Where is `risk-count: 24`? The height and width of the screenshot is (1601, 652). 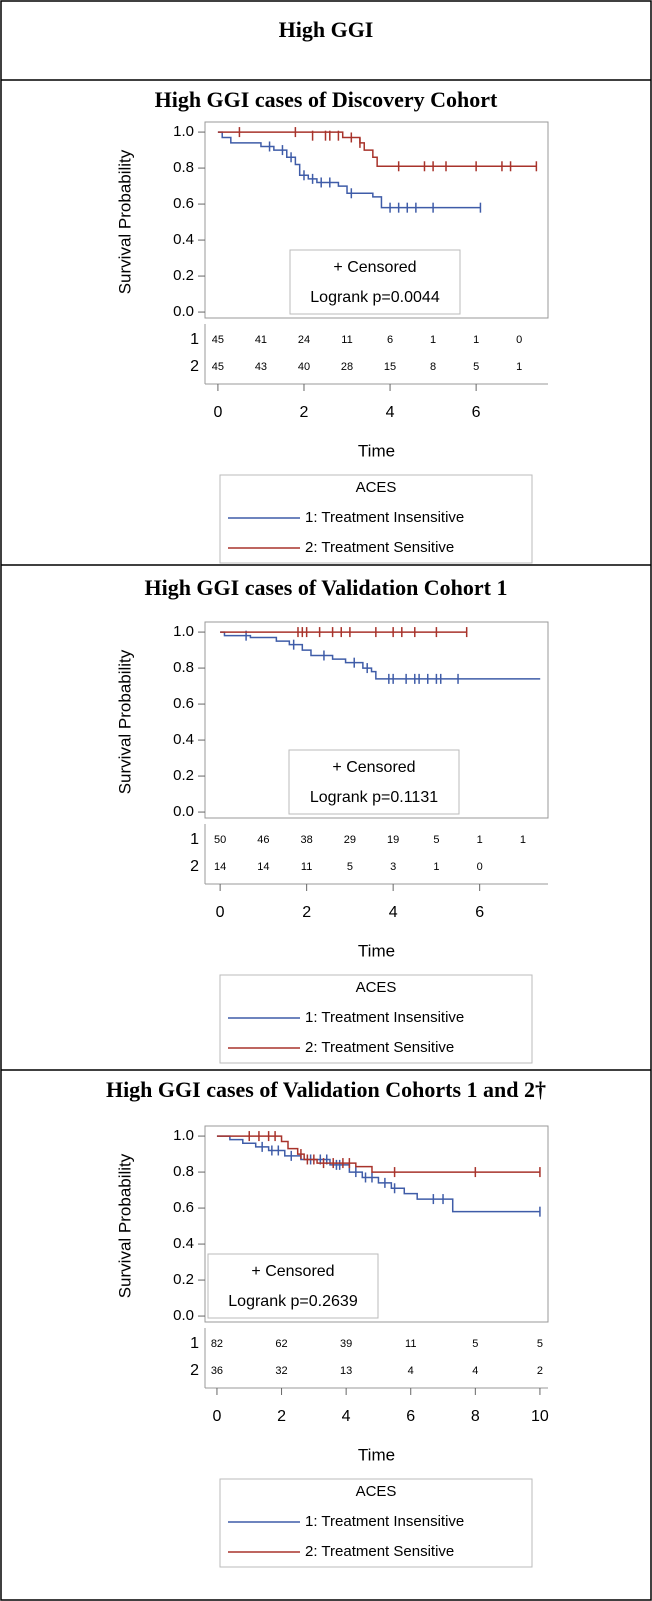 risk-count: 24 is located at coordinates (304, 340).